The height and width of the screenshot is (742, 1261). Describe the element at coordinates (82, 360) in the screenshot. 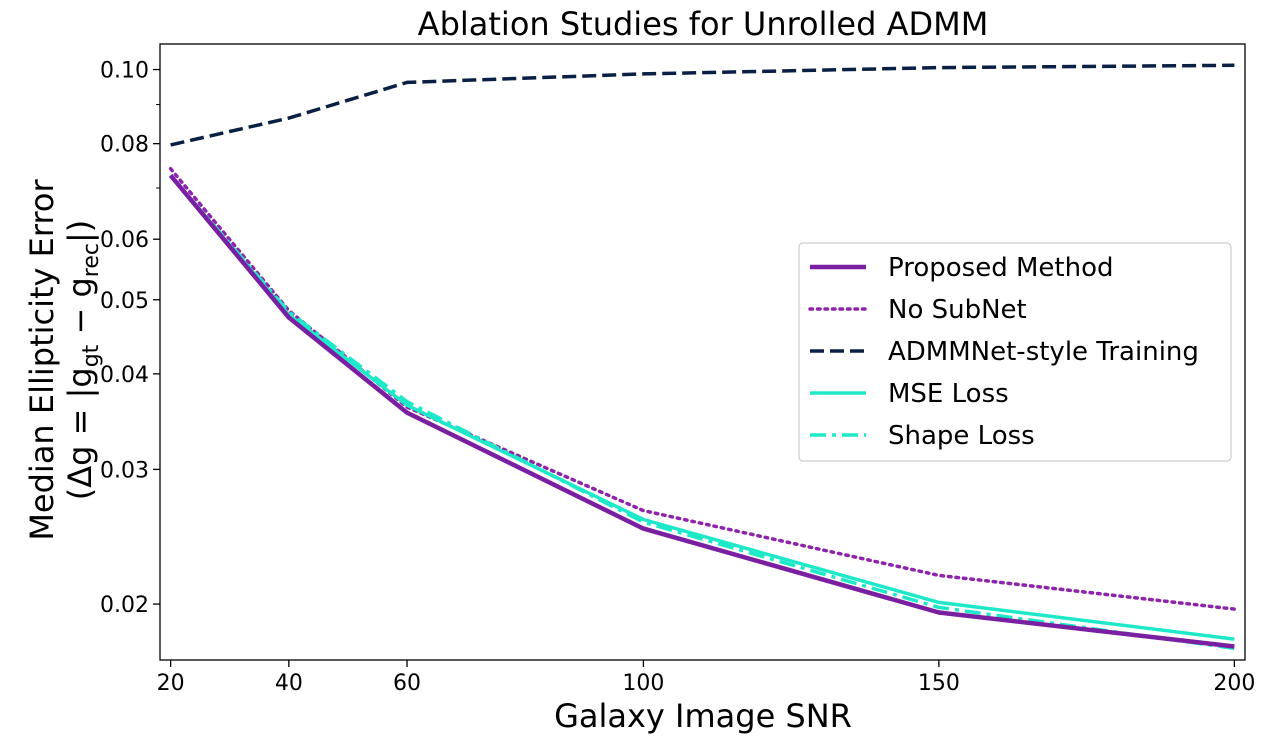

I see `y-axis-label-line2: (Δg = |ggt − grec|)` at that location.